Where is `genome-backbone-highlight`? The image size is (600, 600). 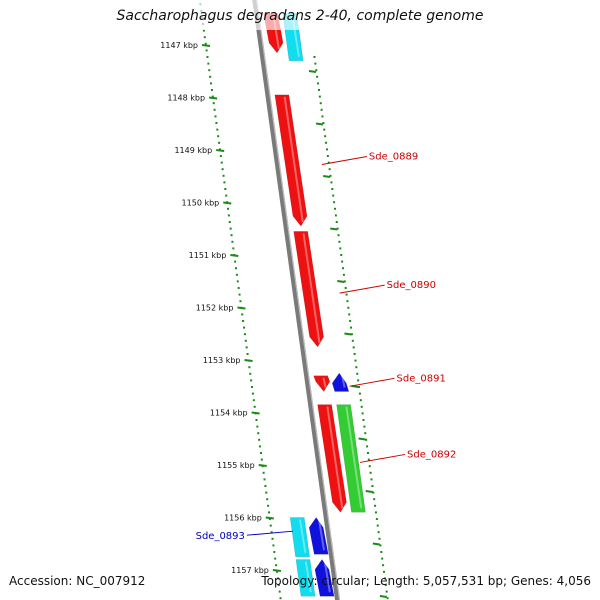 genome-backbone-highlight is located at coordinates (298, 300).